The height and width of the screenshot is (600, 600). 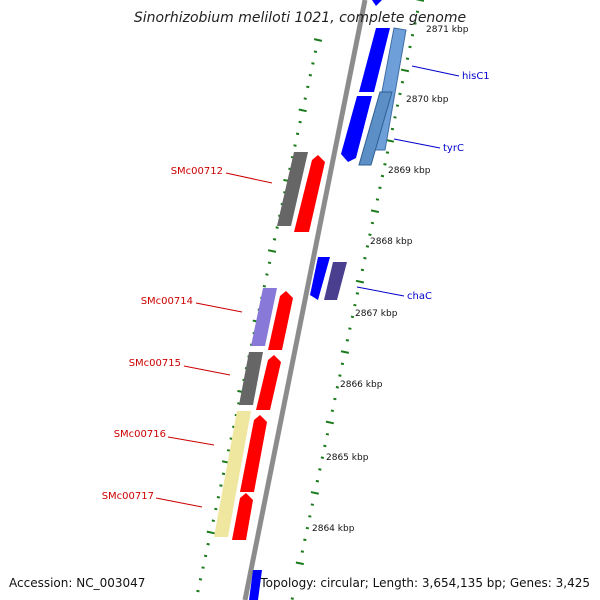 What do you see at coordinates (242, 516) in the screenshot?
I see `gene-SMc00717-cds-arrow` at bounding box center [242, 516].